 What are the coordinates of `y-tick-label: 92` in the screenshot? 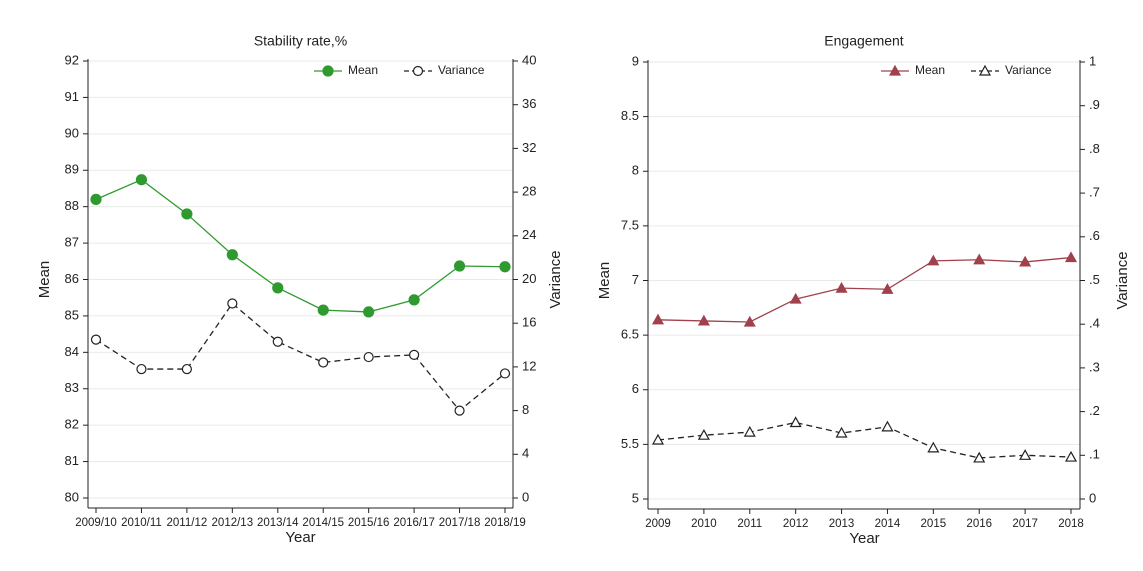 It's located at (72, 59).